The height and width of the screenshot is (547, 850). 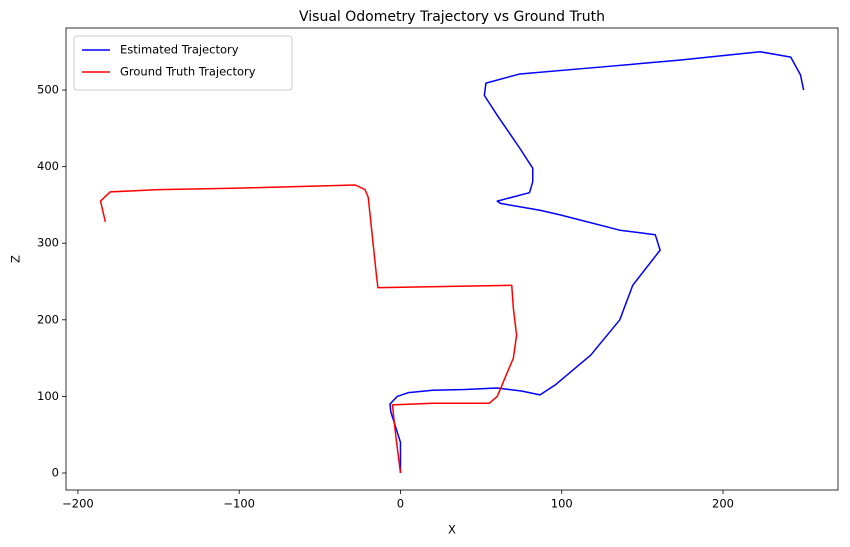 I want to click on y-tick-label: 200, so click(x=48, y=319).